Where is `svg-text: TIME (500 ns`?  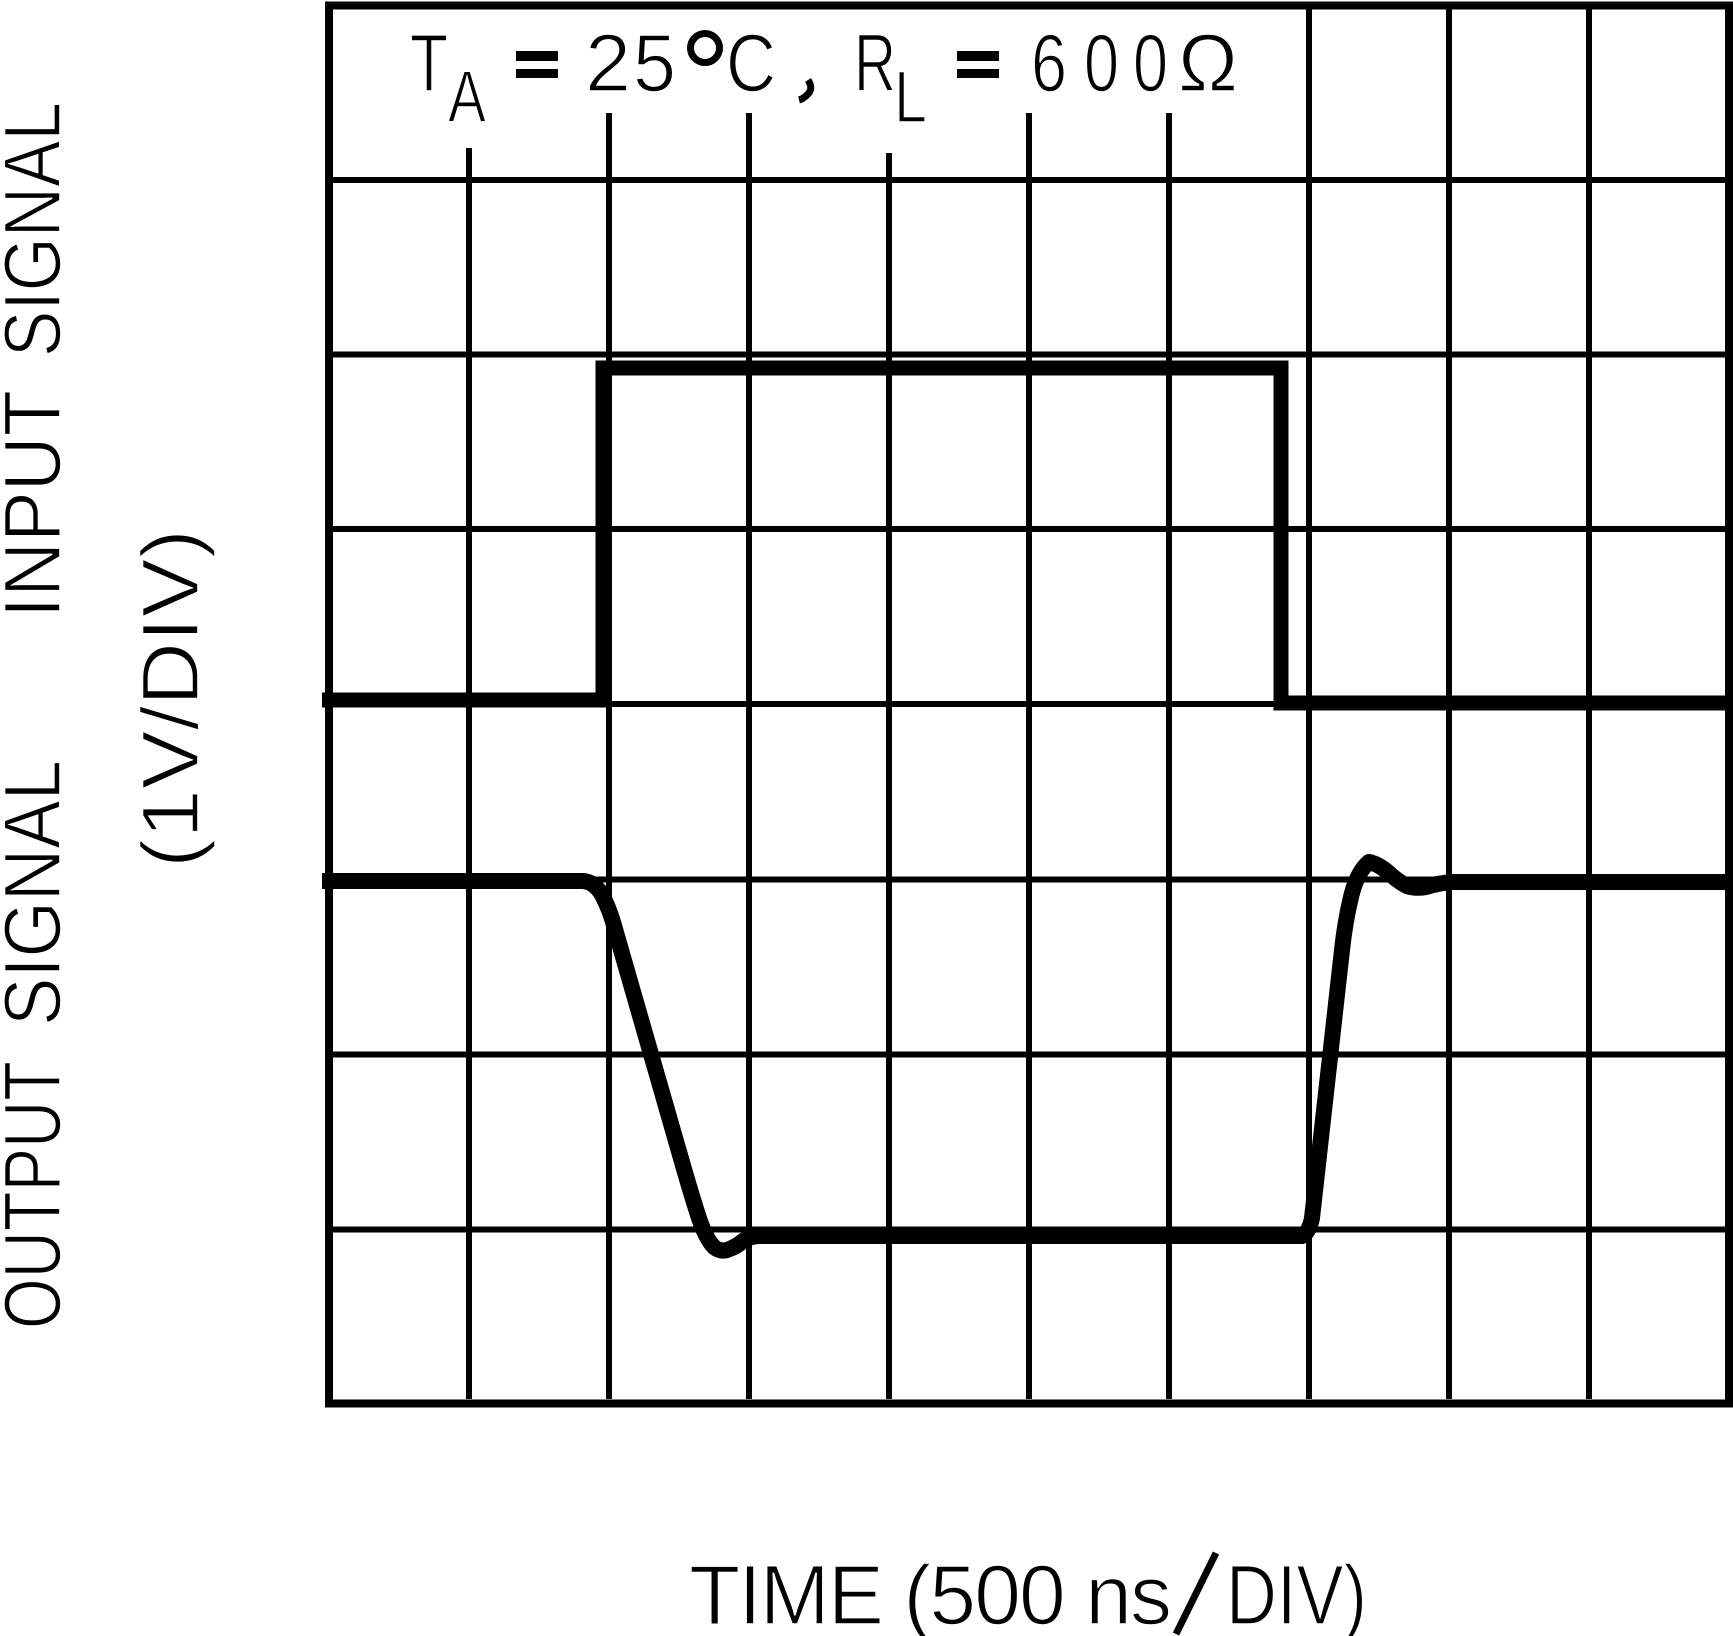
svg-text: TIME (500 ns is located at coordinates (930, 1592).